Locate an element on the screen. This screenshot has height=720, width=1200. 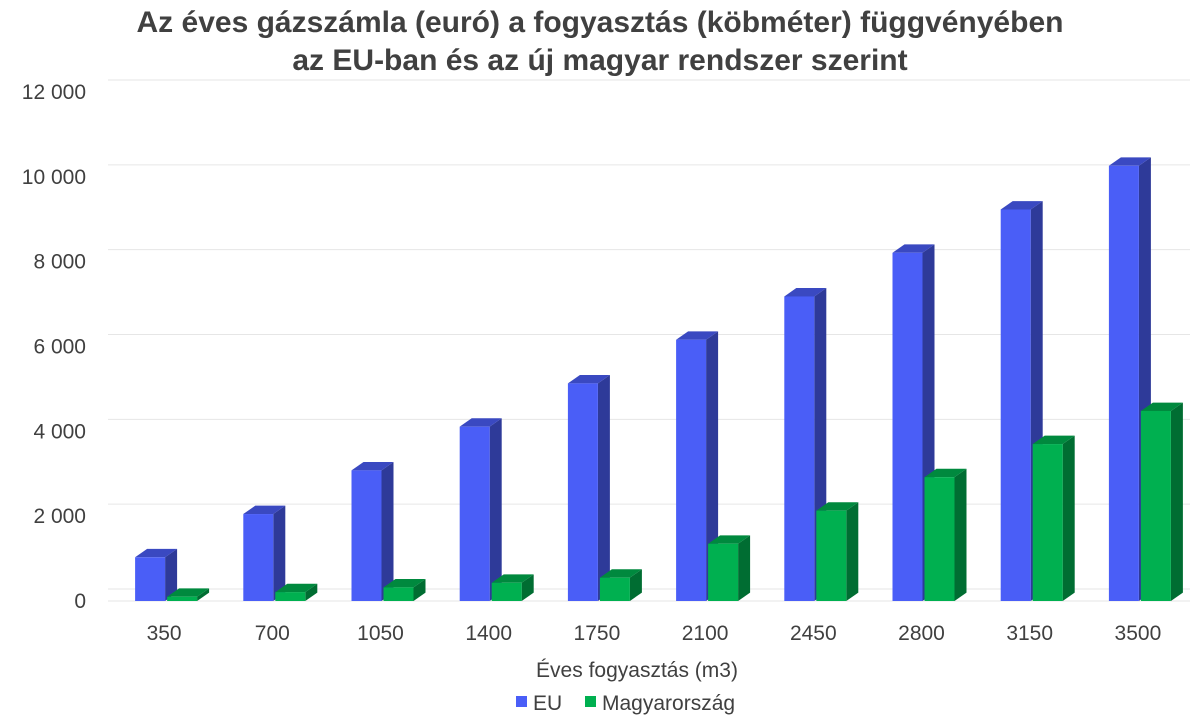
x-tick-label: 350 is located at coordinates (164, 633).